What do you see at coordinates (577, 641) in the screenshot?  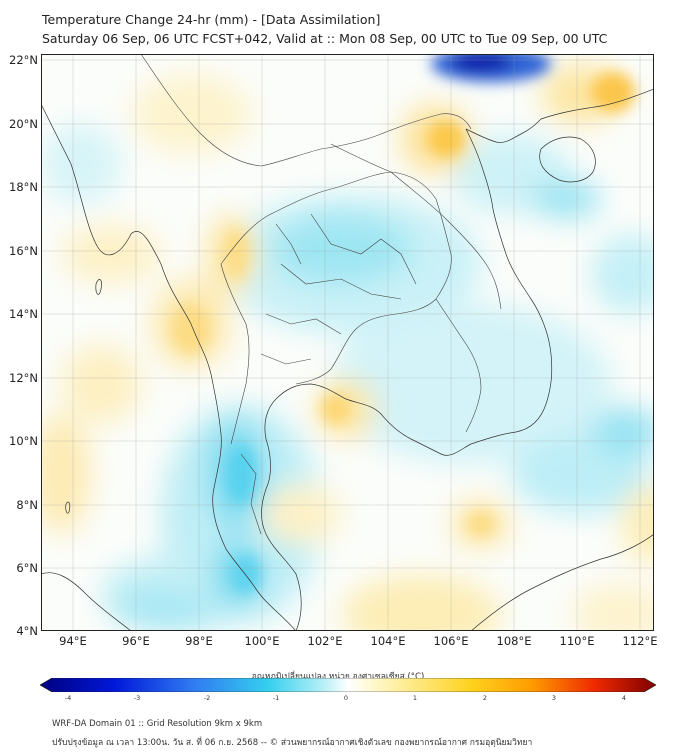 I see `lon-label: 110°E` at bounding box center [577, 641].